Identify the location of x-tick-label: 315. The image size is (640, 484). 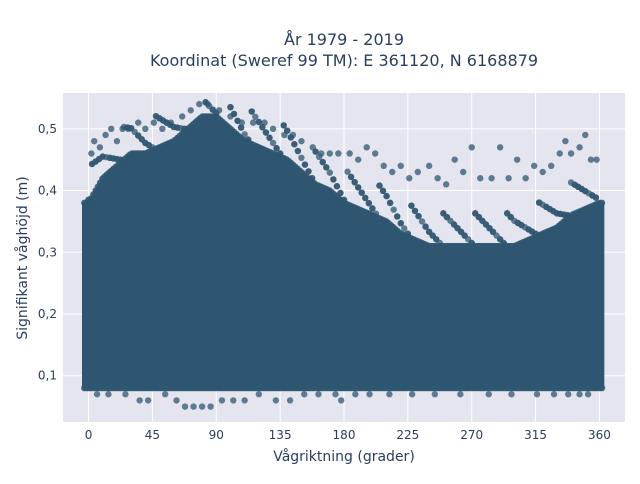
(535, 435).